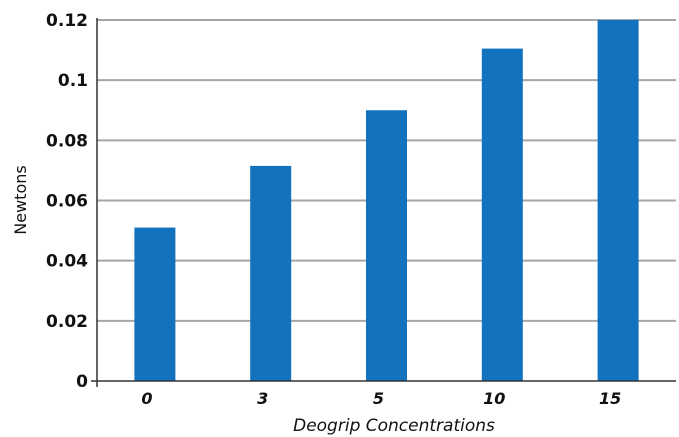  I want to click on y-tick-label: 0.12, so click(67, 21).